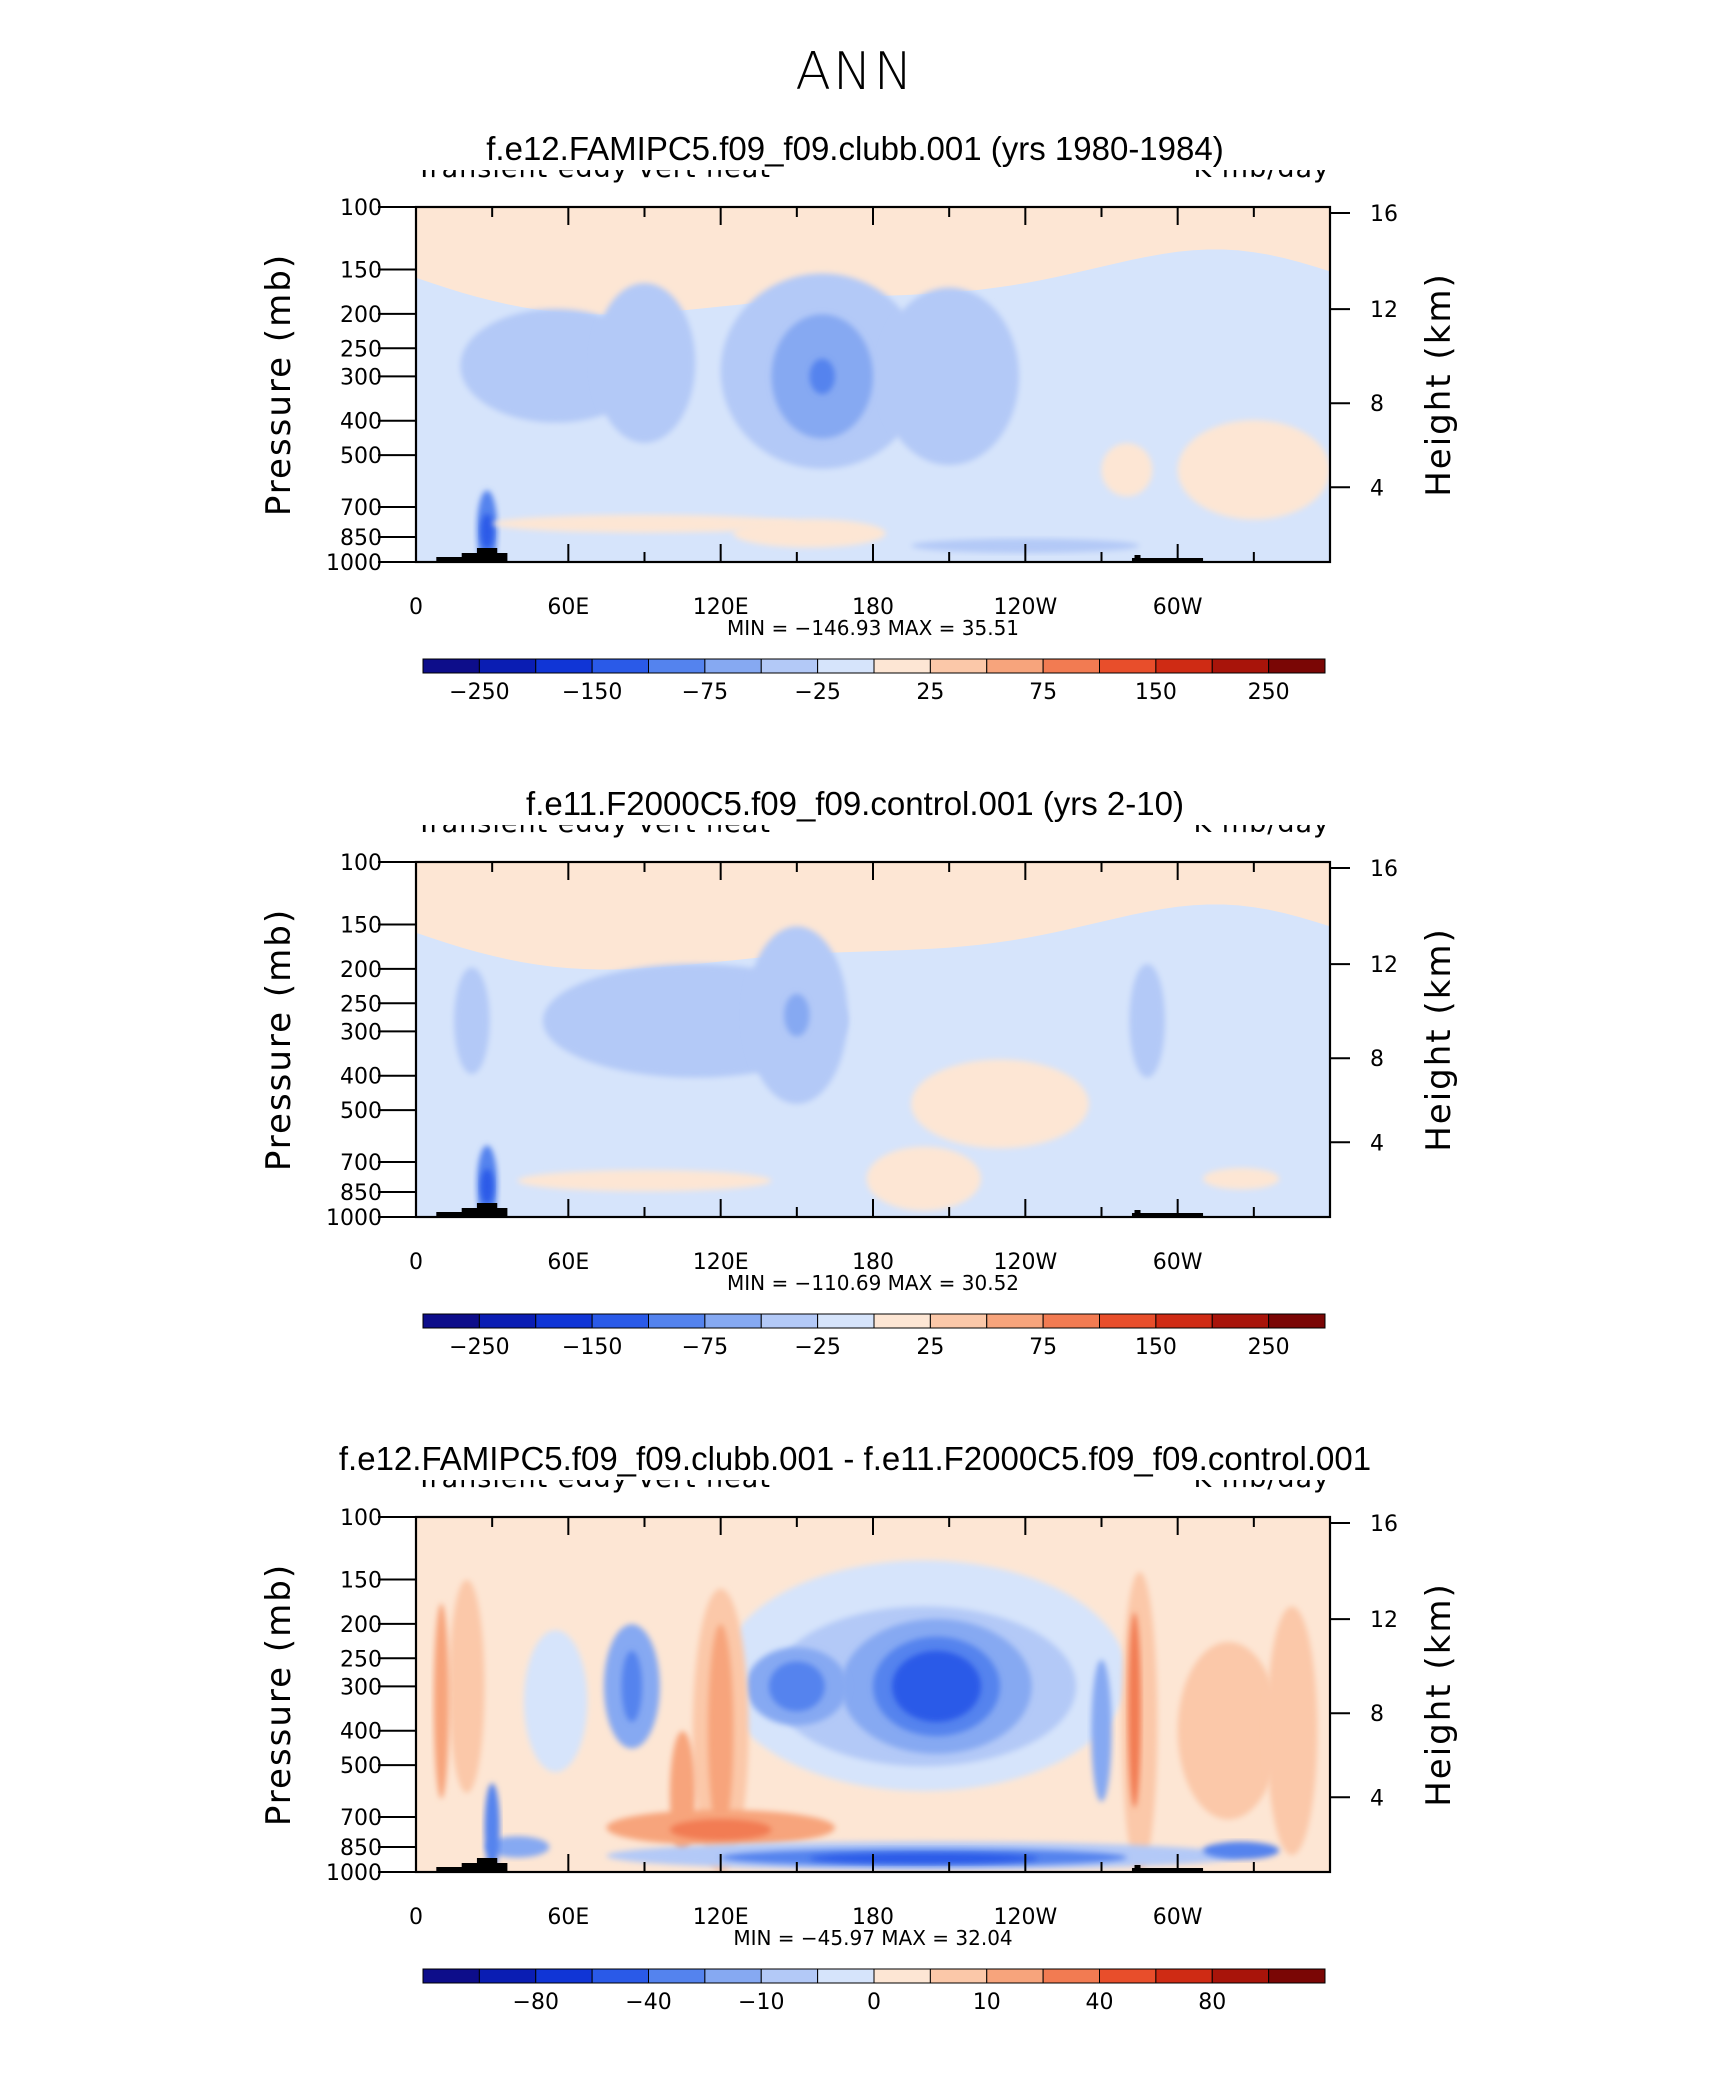 This screenshot has height=2095, width=1710. I want to click on stratosphere-band, so click(873, 916).